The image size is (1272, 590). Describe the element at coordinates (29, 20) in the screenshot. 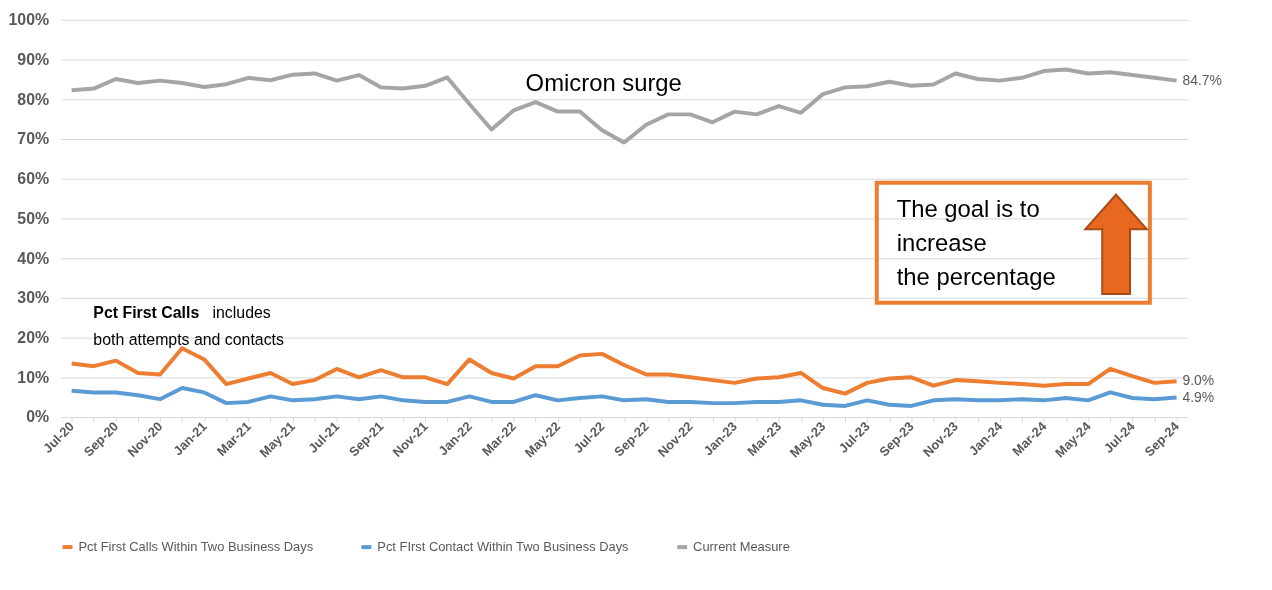

I see `y-tick-label: 100%` at that location.